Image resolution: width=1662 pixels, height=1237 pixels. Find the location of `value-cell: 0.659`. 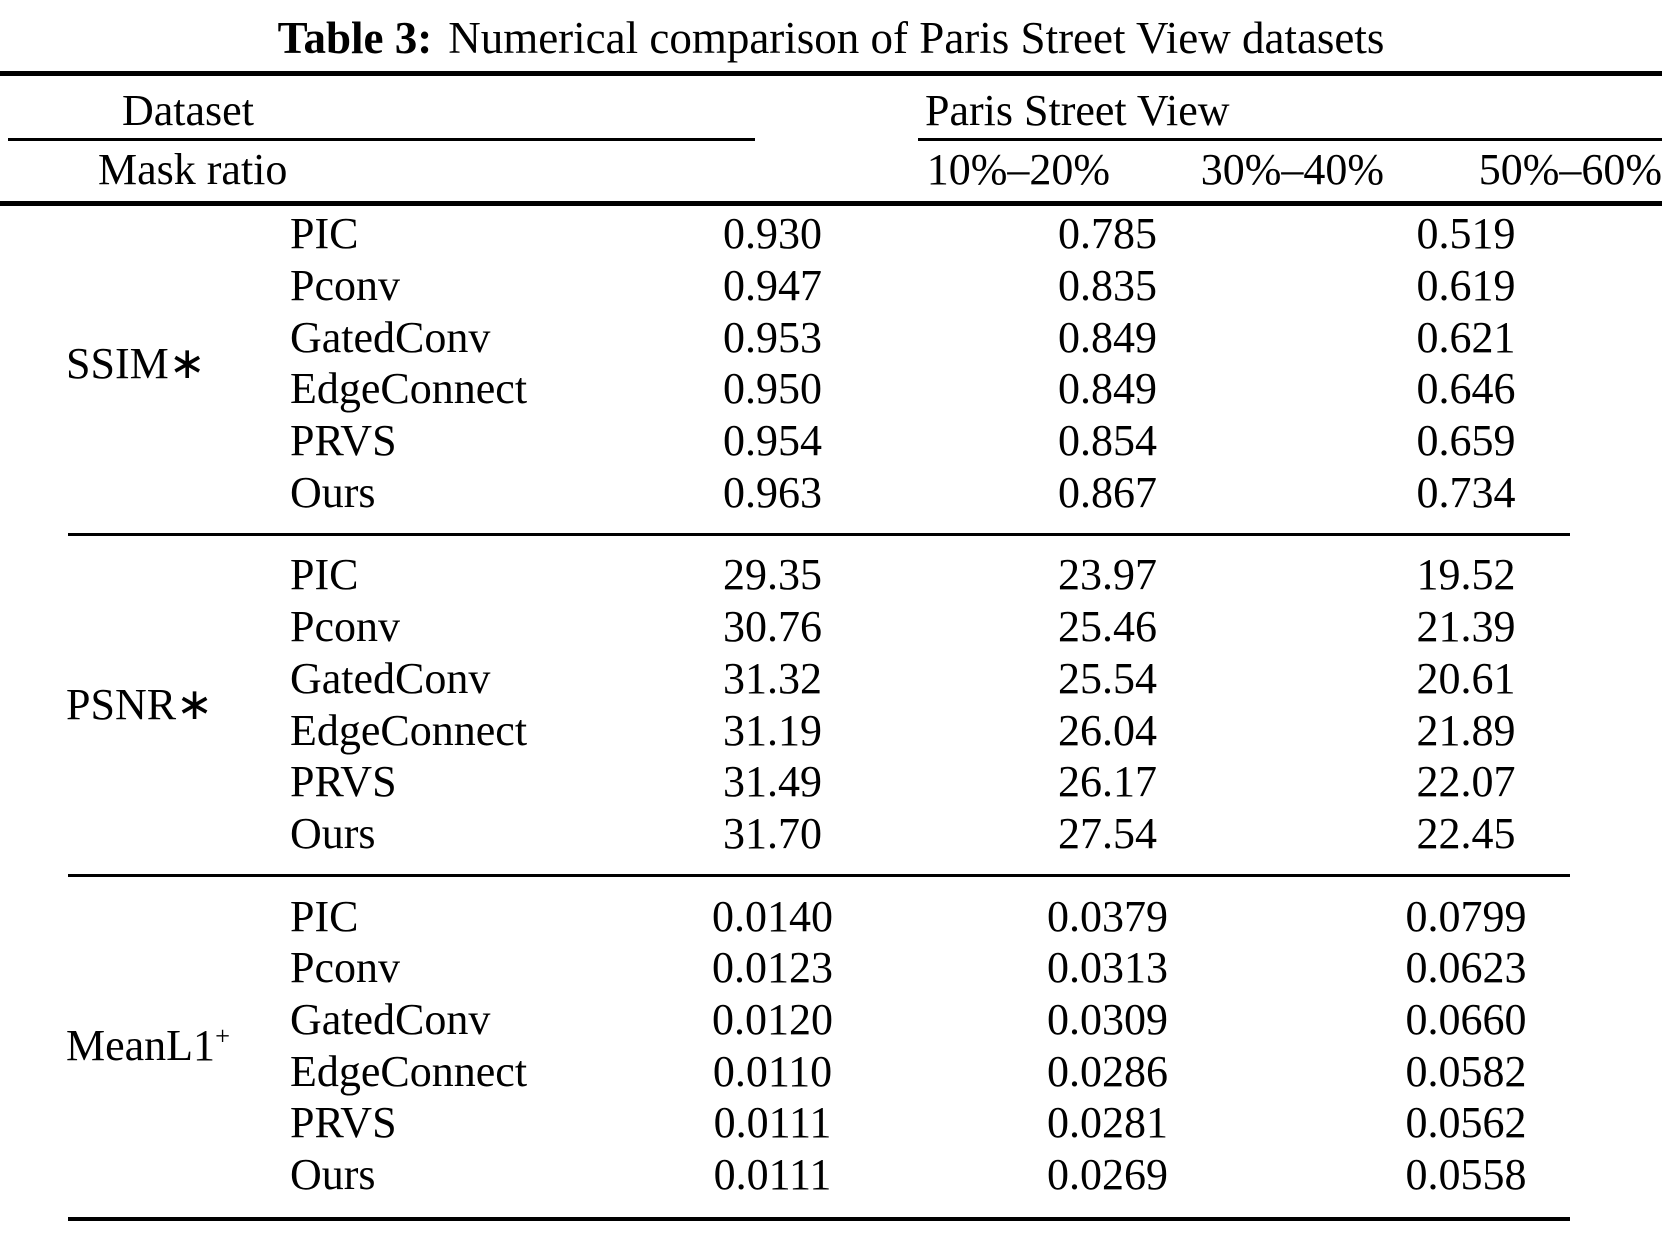

value-cell: 0.659 is located at coordinates (1466, 441).